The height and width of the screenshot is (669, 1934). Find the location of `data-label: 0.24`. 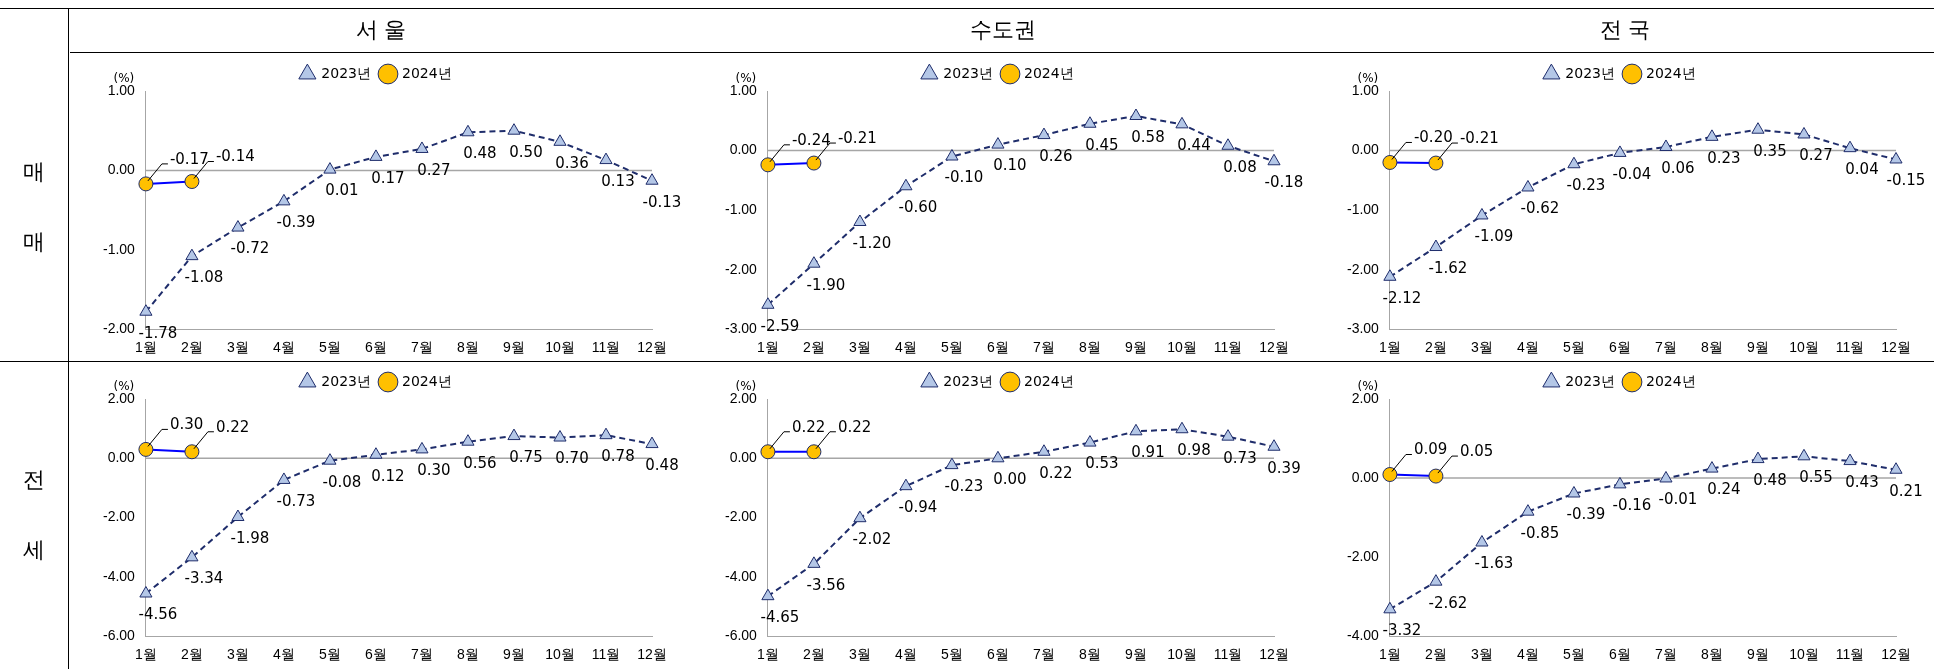

data-label: 0.24 is located at coordinates (1724, 489).